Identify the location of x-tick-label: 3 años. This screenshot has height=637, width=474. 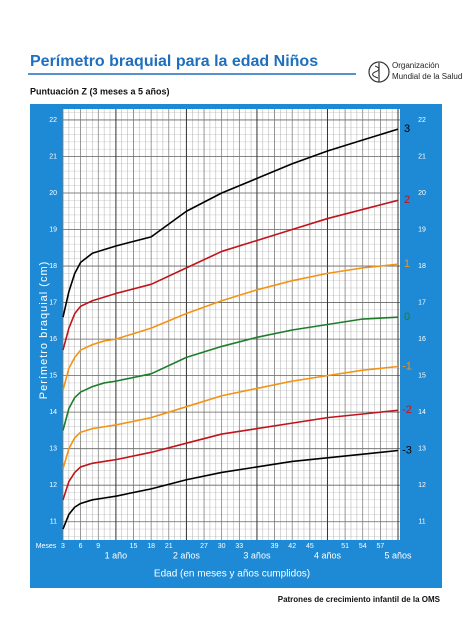
(257, 555).